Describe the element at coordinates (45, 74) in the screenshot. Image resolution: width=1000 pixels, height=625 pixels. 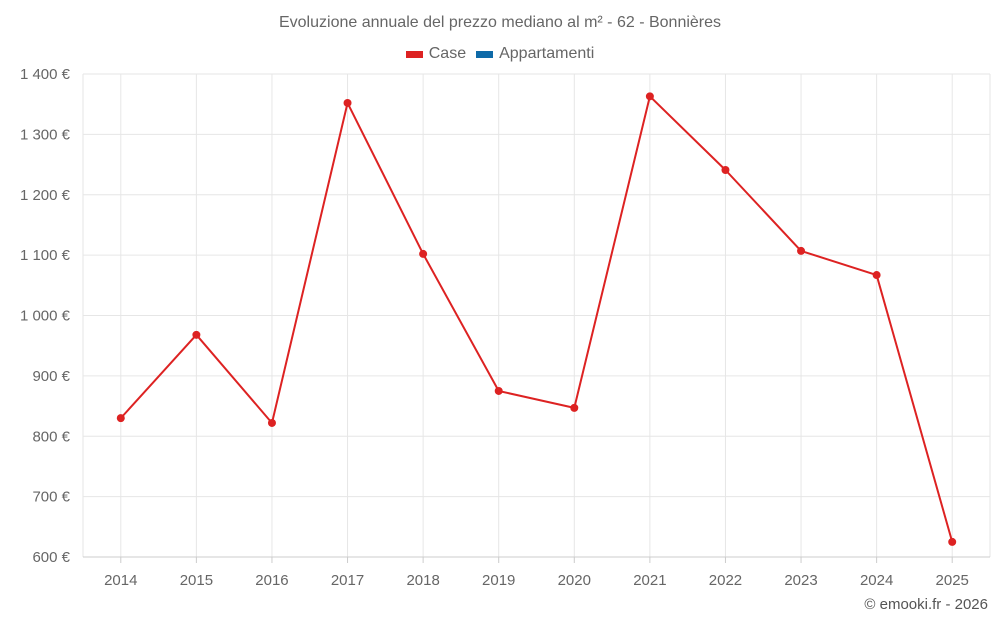
I see `y-tick-label: 1 400 €` at that location.